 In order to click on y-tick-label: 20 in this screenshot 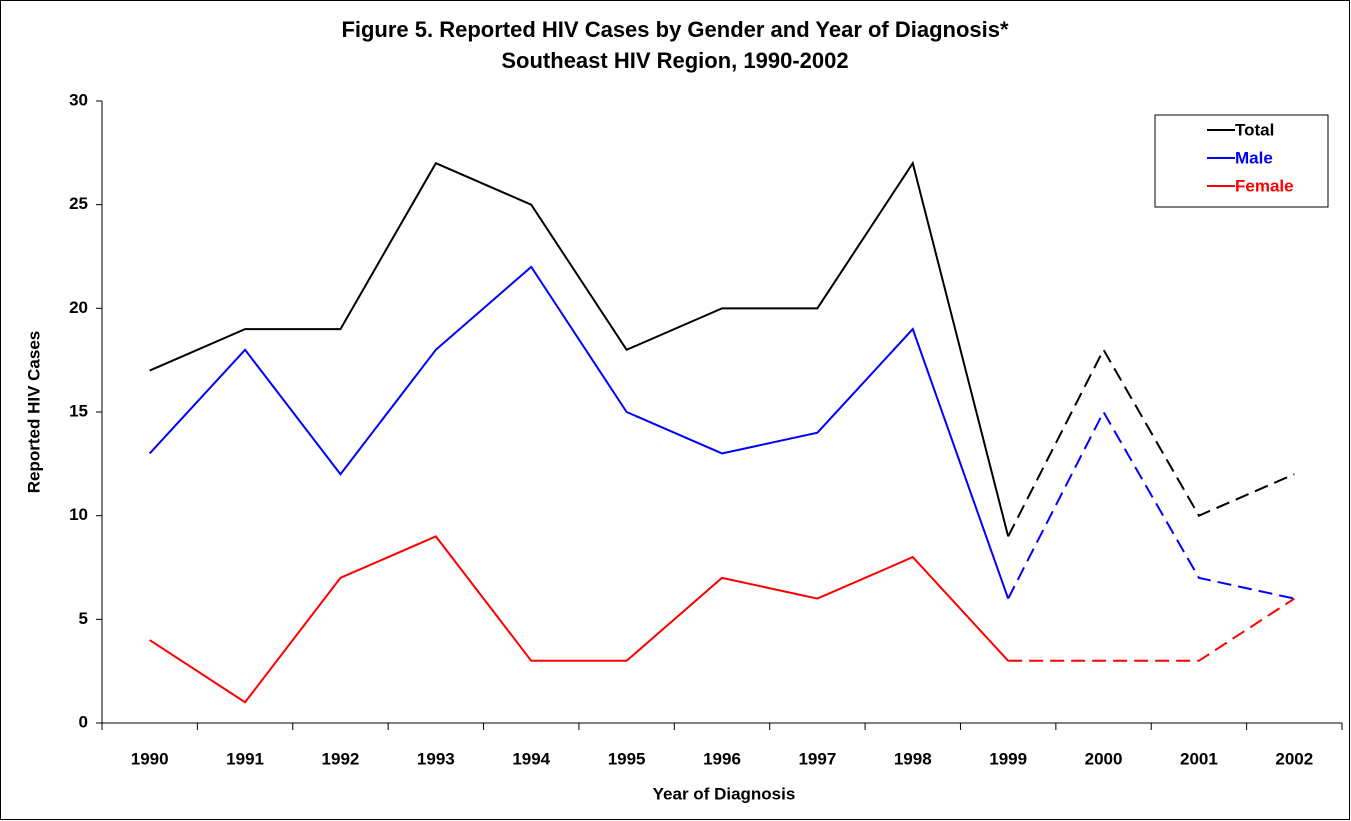, I will do `click(78, 307)`.